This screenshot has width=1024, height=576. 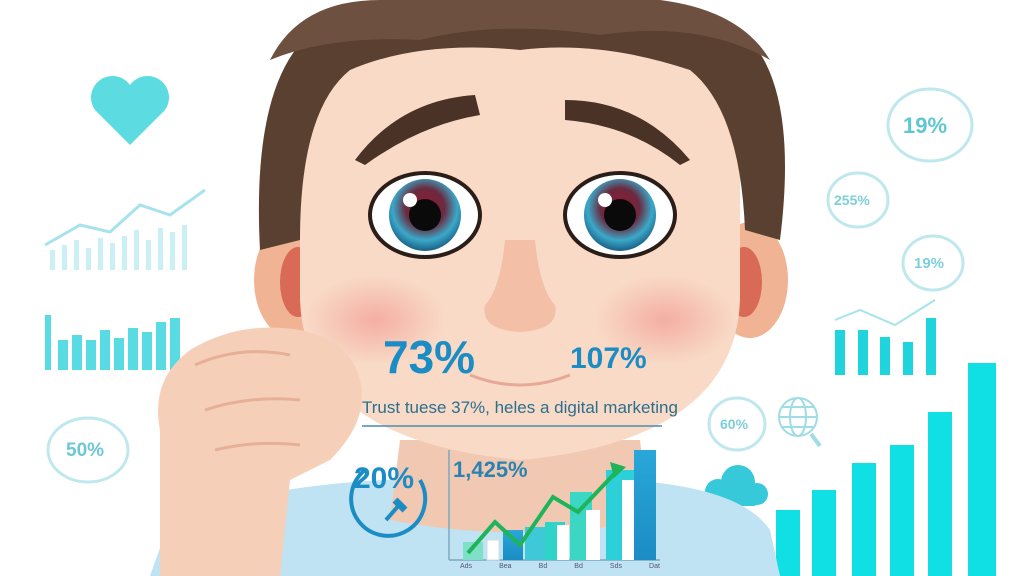 What do you see at coordinates (627, 132) in the screenshot?
I see `right-eyebrow` at bounding box center [627, 132].